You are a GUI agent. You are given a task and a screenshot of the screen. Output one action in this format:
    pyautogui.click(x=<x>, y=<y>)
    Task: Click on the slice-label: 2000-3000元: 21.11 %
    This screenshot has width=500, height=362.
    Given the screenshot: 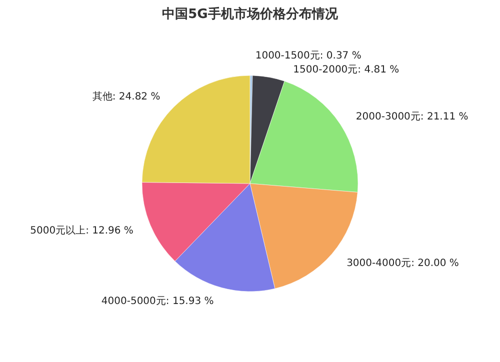 What is the action you would take?
    pyautogui.click(x=412, y=116)
    